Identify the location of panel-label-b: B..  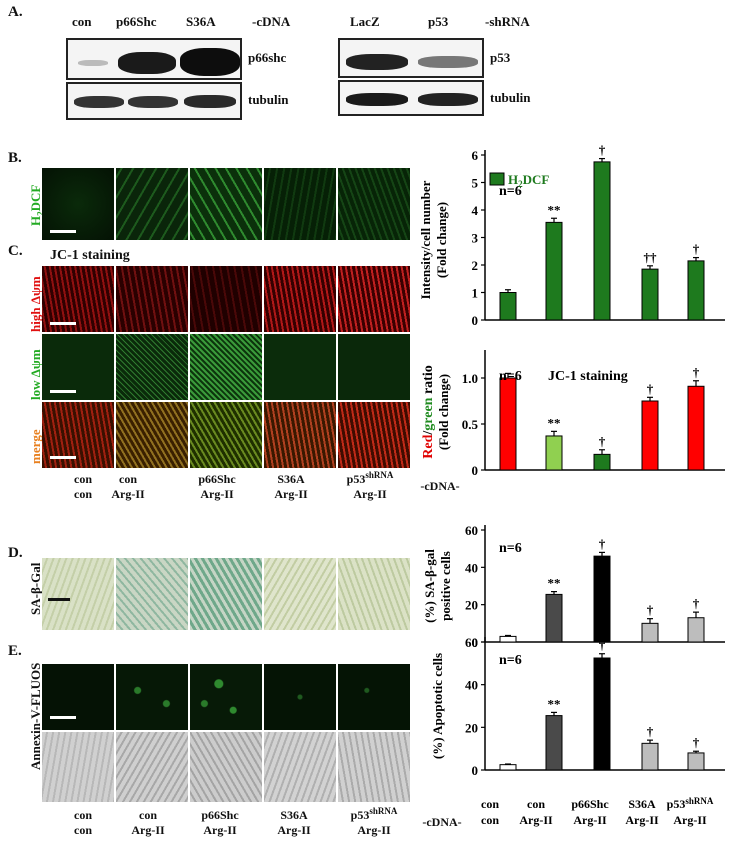
(15, 158).